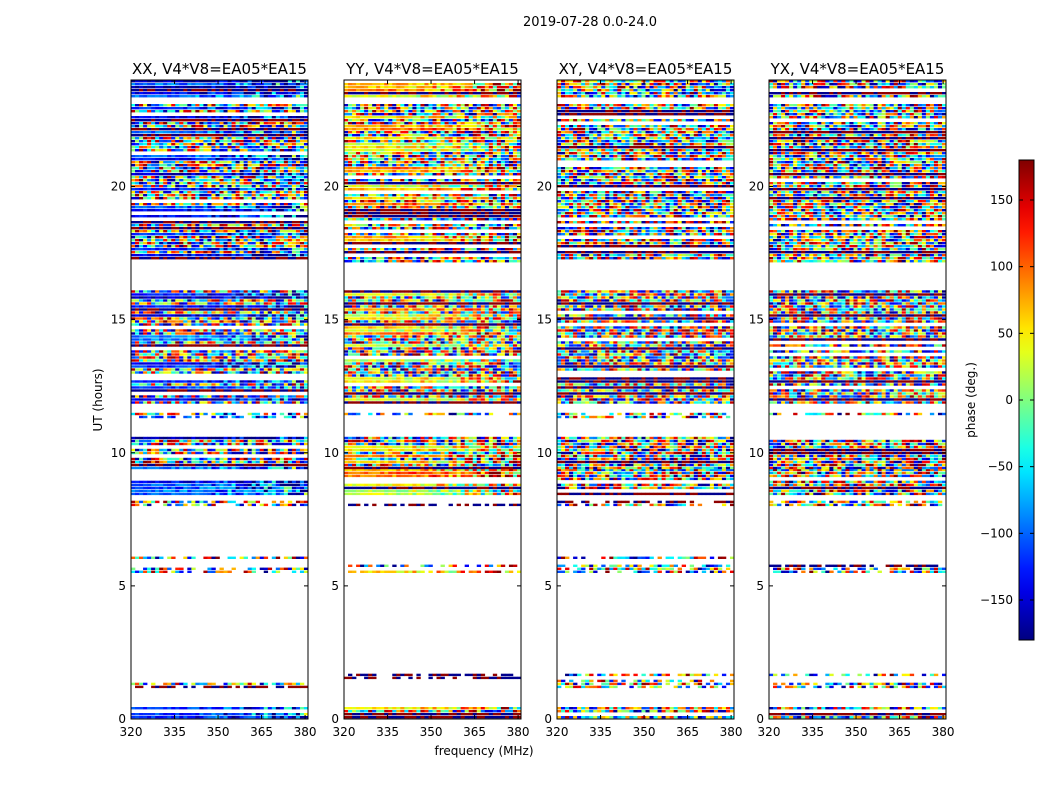 Image resolution: width=1050 pixels, height=800 pixels. I want to click on colorbar-tick-label: −150, so click(996, 600).